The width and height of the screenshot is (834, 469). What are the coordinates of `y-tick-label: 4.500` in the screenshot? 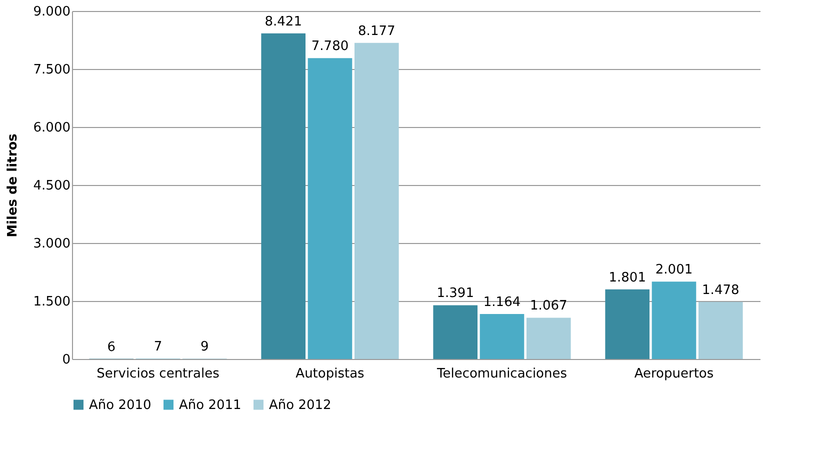 It's located at (51, 186).